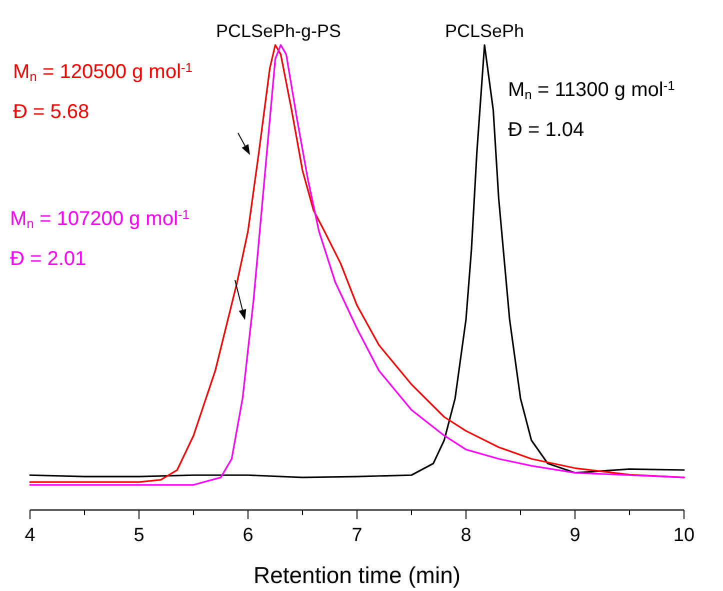 The width and height of the screenshot is (723, 591). I want to click on x-tick-label: 4, so click(30, 535).